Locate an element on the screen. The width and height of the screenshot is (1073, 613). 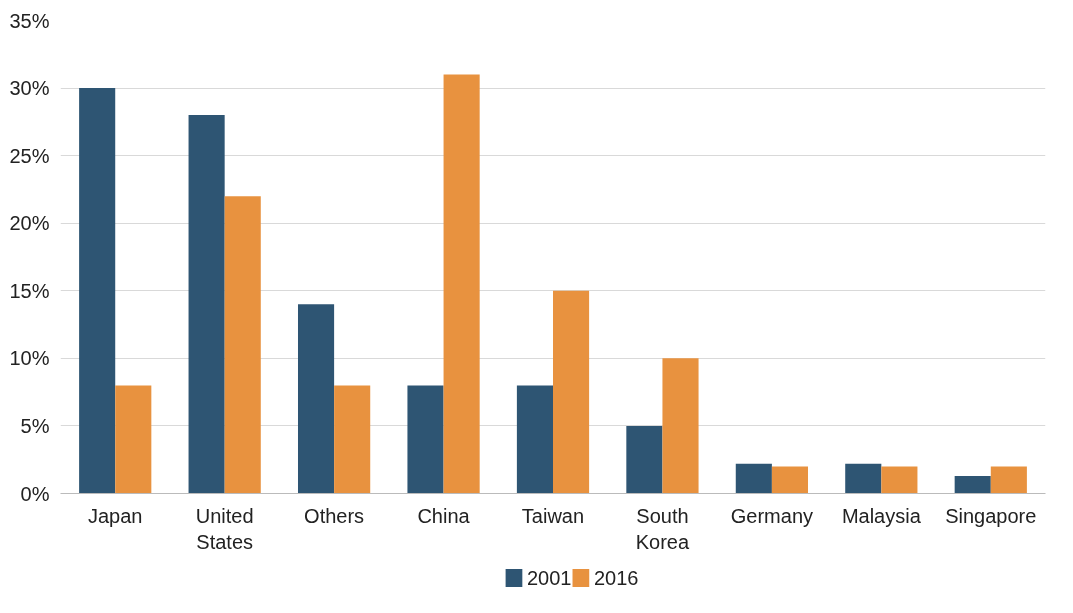
x-tick-label: Taiwan is located at coordinates (553, 515).